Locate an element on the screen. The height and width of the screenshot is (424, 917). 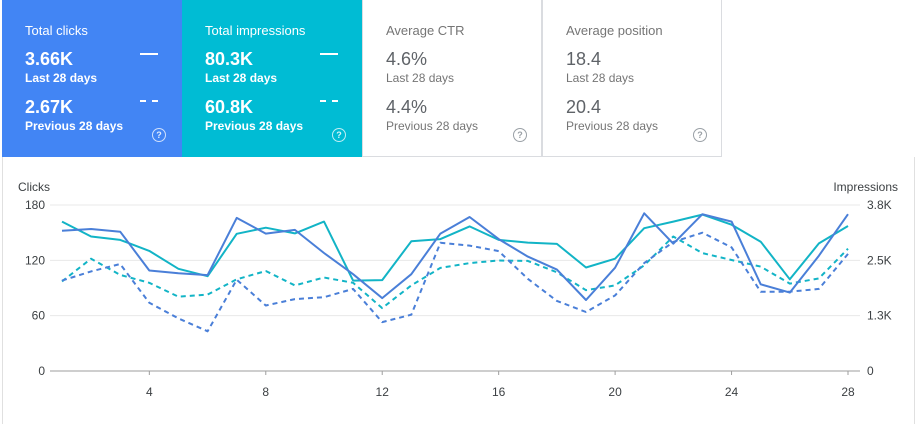
card-value-current: 4.6% is located at coordinates (407, 59).